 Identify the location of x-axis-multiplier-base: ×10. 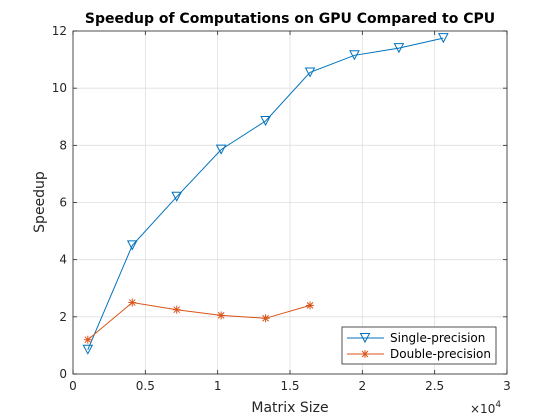
(482, 409).